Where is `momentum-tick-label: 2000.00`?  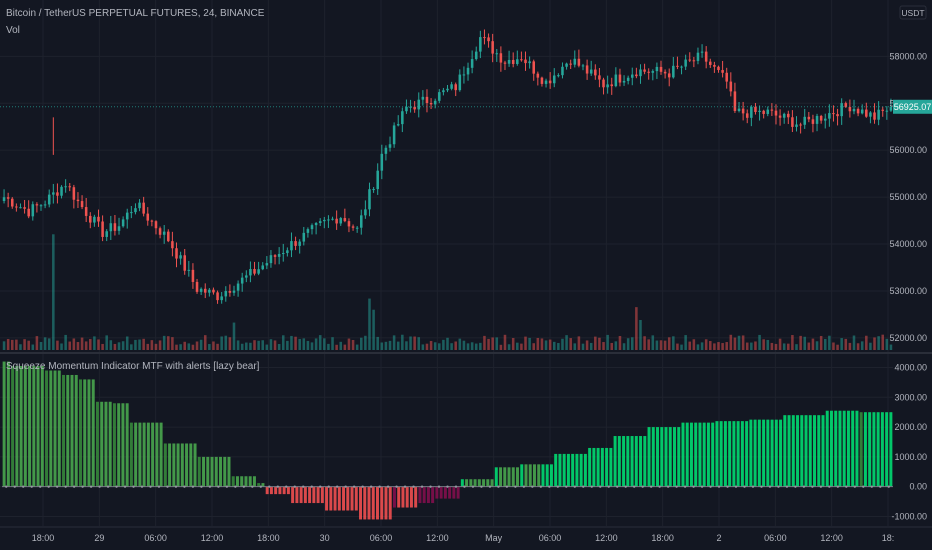 momentum-tick-label: 2000.00 is located at coordinates (910, 427).